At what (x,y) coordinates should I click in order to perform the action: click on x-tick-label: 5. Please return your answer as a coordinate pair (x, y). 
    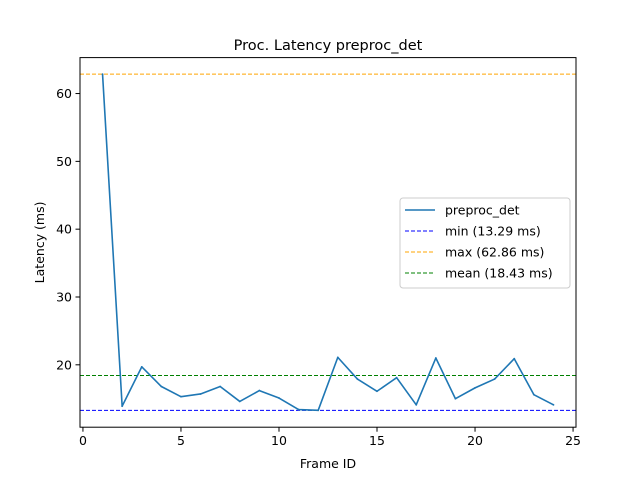
    Looking at the image, I should click on (181, 440).